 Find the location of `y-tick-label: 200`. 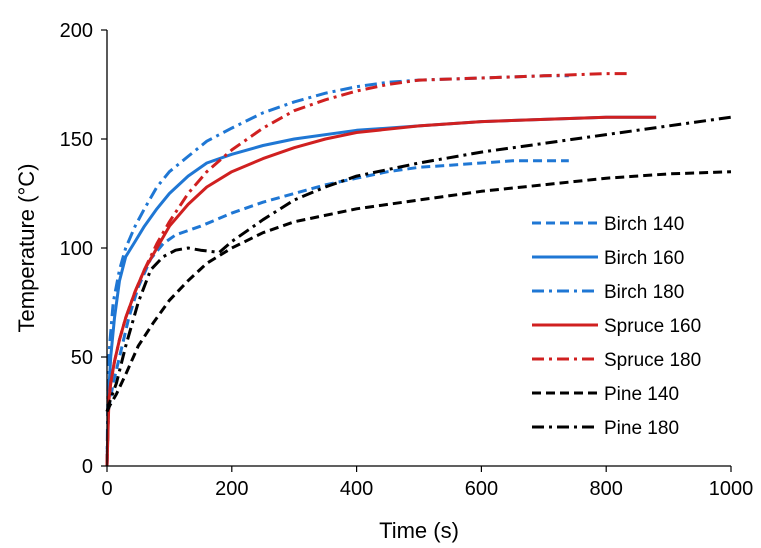

y-tick-label: 200 is located at coordinates (76, 31).